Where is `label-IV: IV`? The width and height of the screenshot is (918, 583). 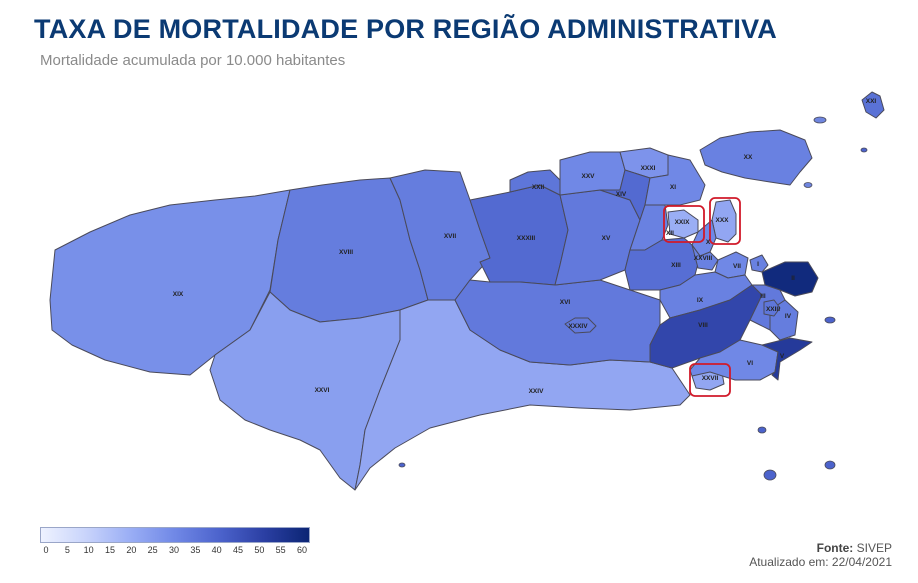 label-IV: IV is located at coordinates (788, 316).